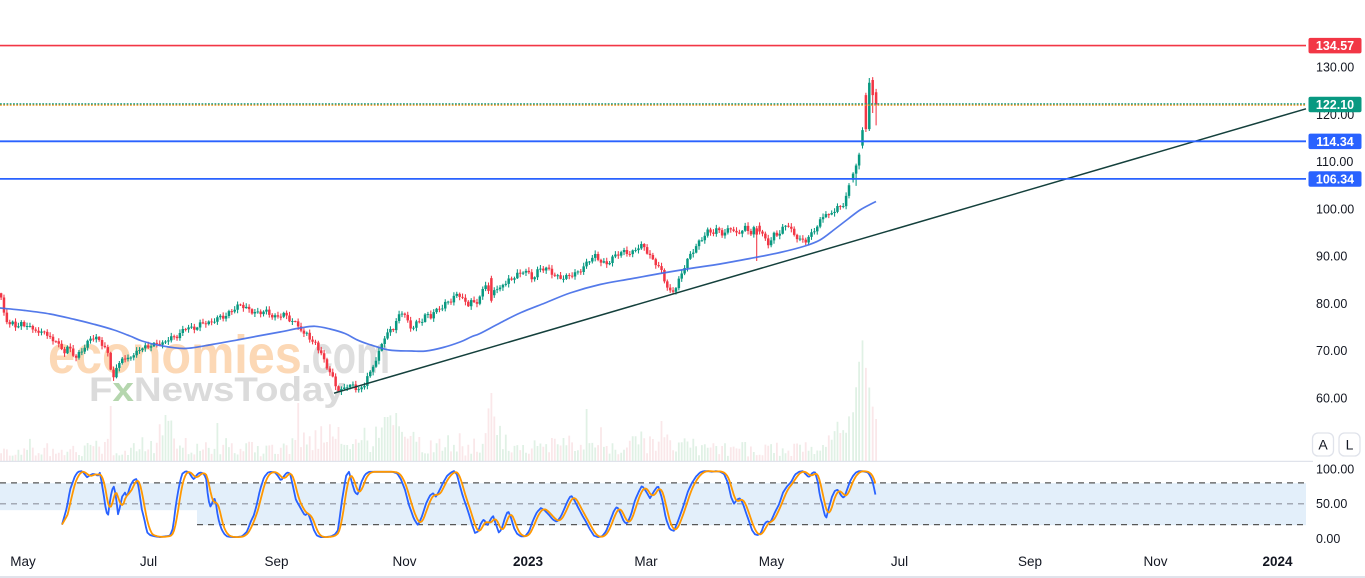 The image size is (1365, 578). Describe the element at coordinates (1335, 68) in the screenshot. I see `svg-text: 130.00` at that location.